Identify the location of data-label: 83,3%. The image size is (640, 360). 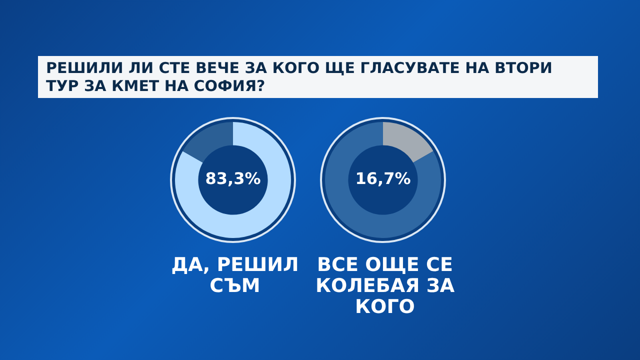
(233, 178).